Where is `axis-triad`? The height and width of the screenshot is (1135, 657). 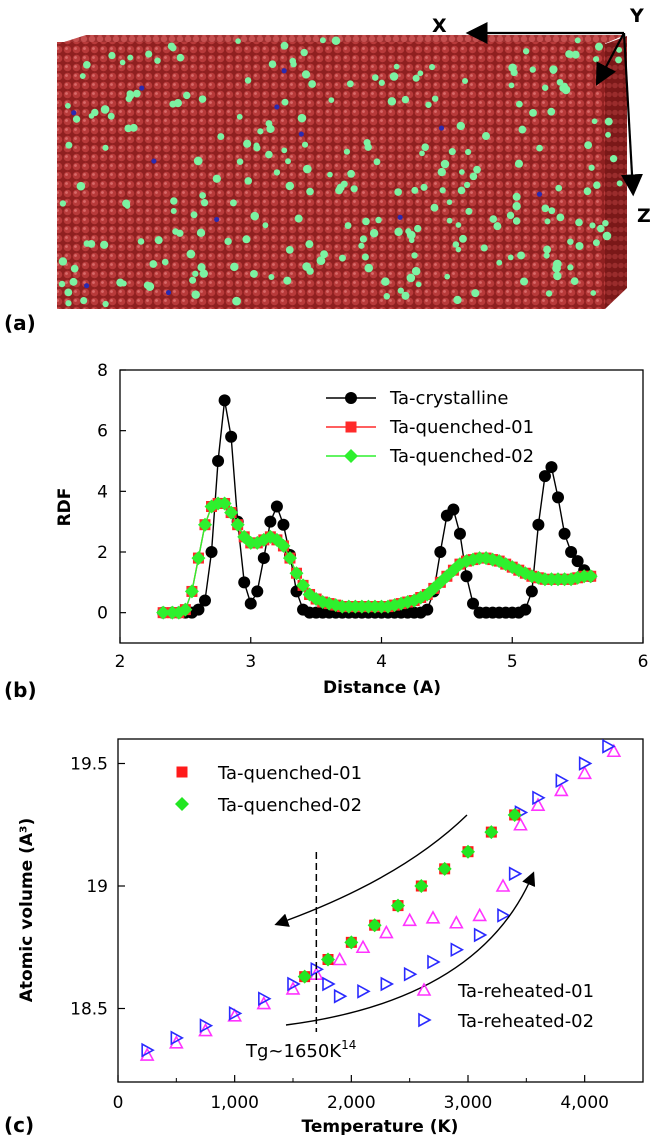
axis-triad is located at coordinates (554, 109).